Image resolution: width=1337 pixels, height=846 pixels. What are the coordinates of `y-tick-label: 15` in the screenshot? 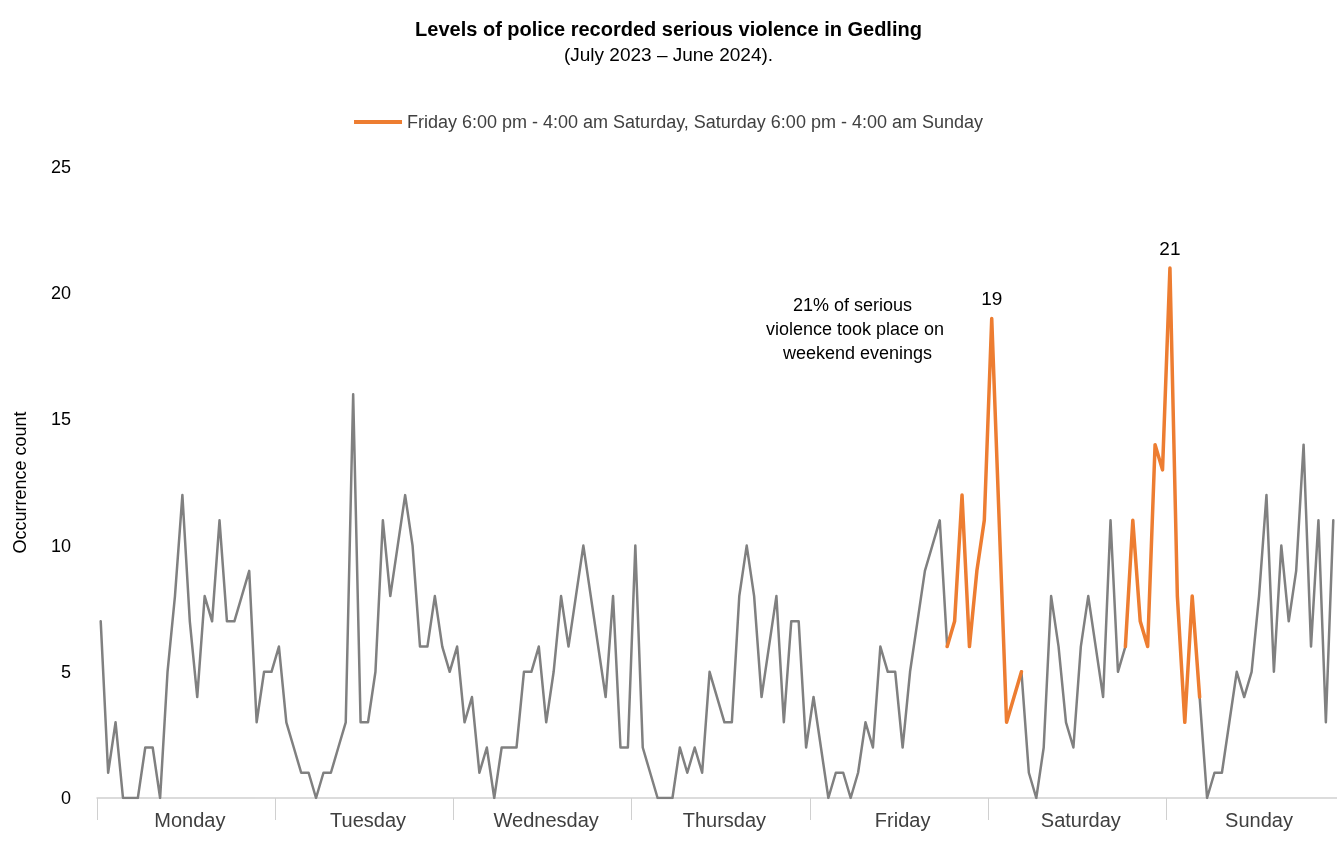 It's located at (60, 419).